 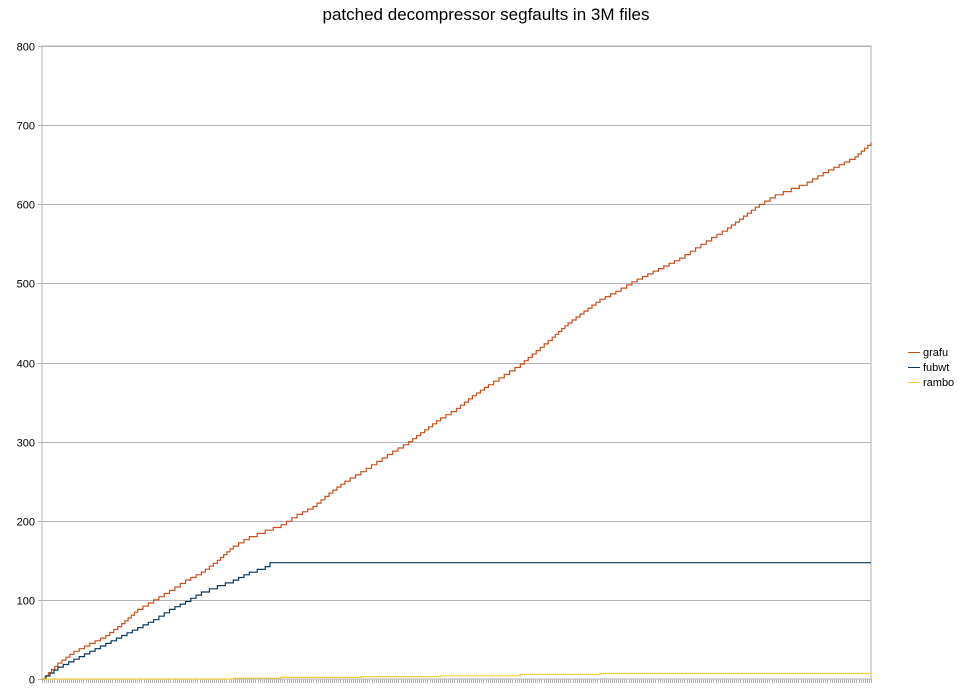 What do you see at coordinates (936, 352) in the screenshot?
I see `legend-label-grafu: grafu` at bounding box center [936, 352].